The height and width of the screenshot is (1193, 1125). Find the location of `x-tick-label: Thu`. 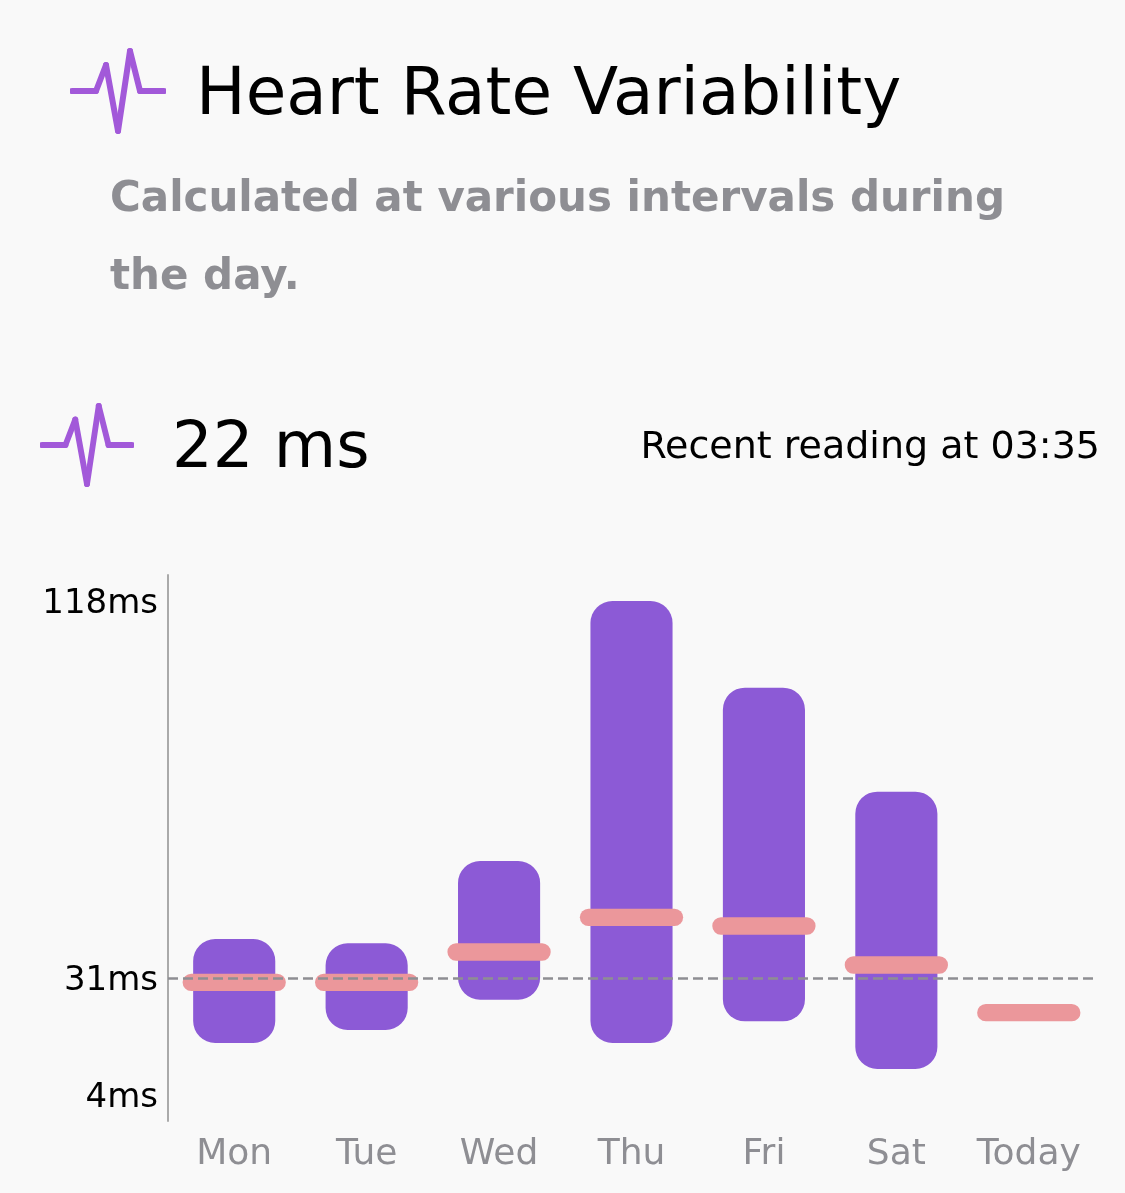

x-tick-label: Thu is located at coordinates (631, 1151).